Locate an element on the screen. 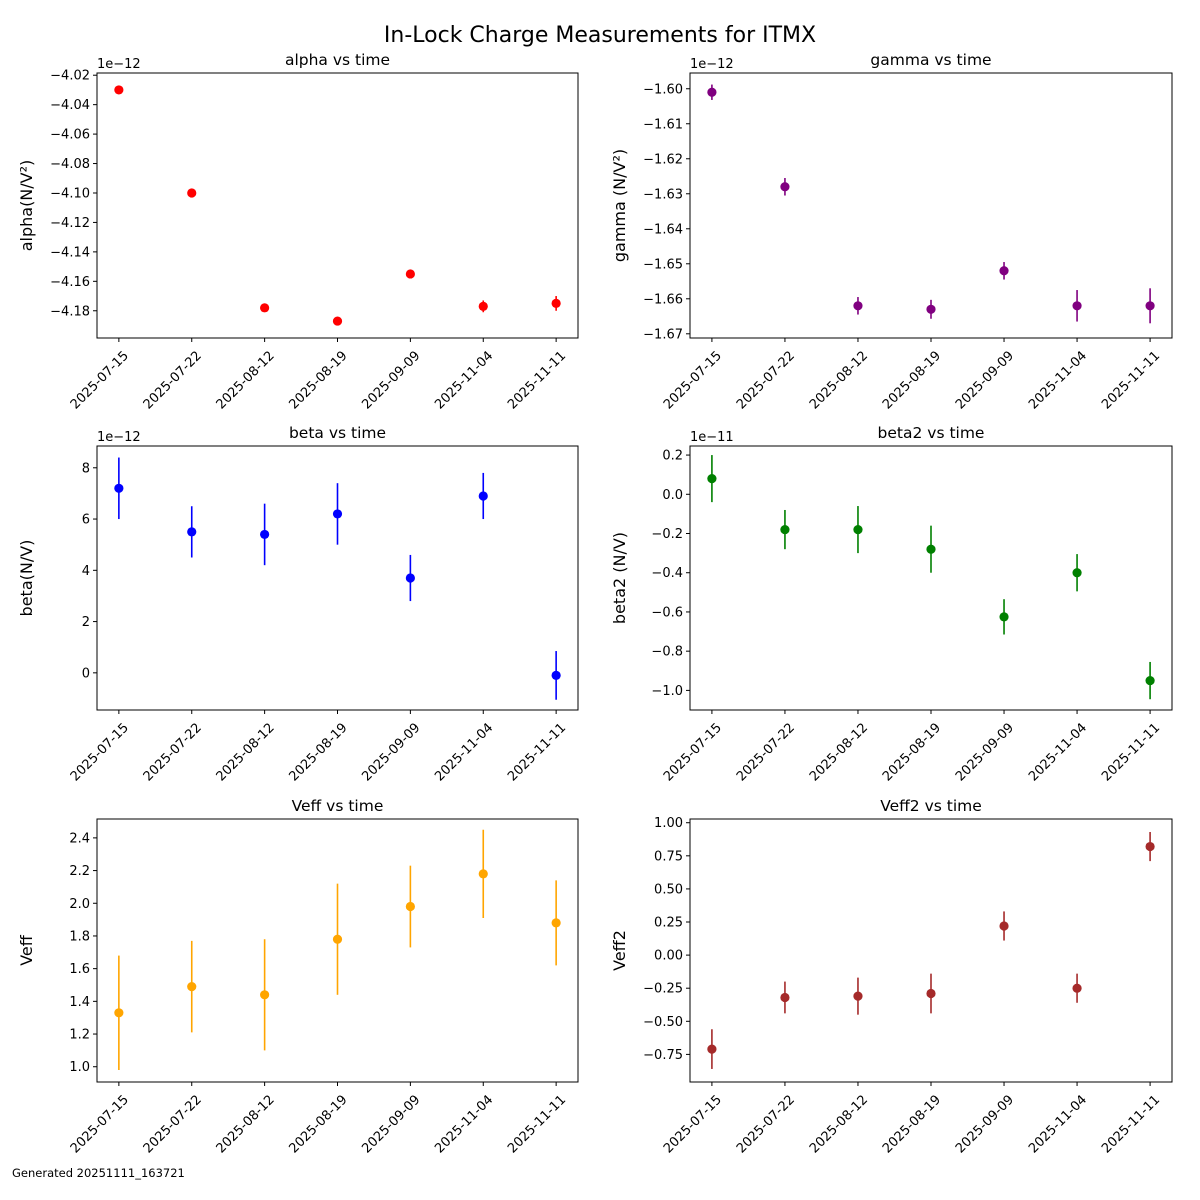 Image resolution: width=1200 pixels, height=1200 pixels. y-tick-label: 6 is located at coordinates (86, 520).